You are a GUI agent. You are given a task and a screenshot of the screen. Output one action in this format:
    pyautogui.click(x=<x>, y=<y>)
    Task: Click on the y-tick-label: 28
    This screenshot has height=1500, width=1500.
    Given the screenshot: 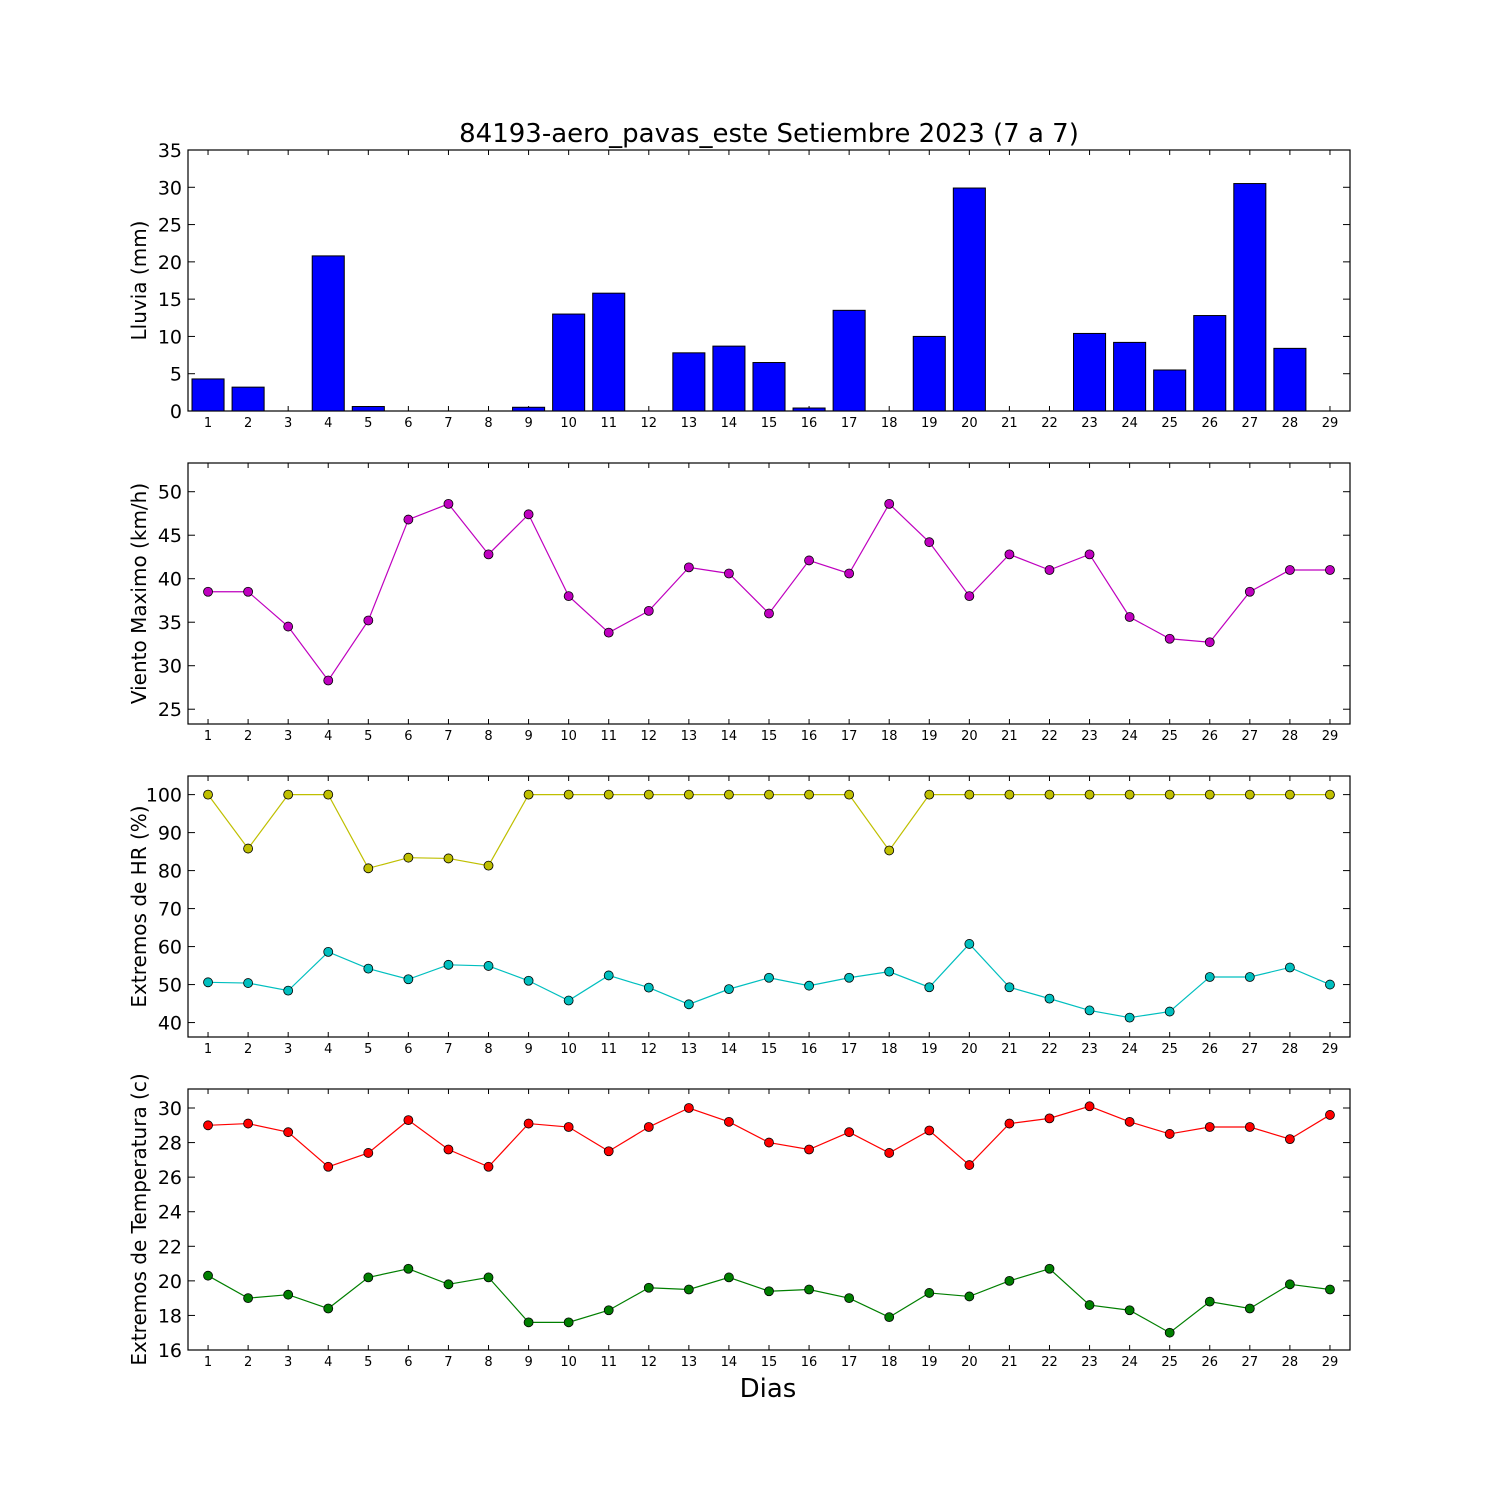 What is the action you would take?
    pyautogui.click(x=170, y=1144)
    